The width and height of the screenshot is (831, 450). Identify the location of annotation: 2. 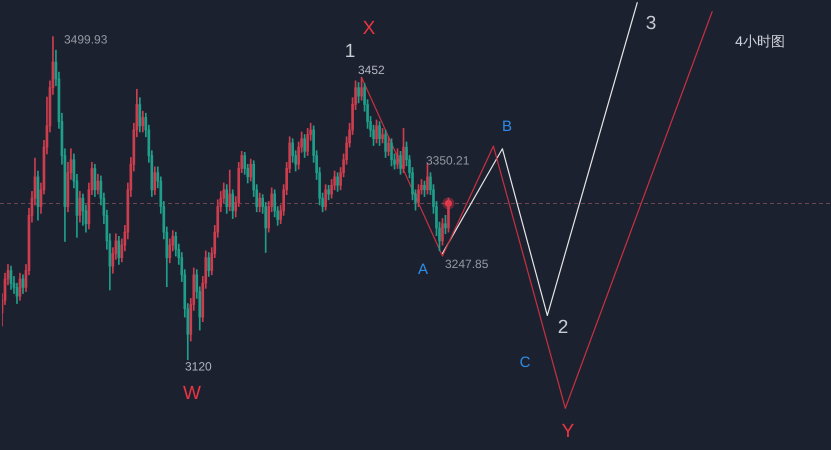
(563, 327).